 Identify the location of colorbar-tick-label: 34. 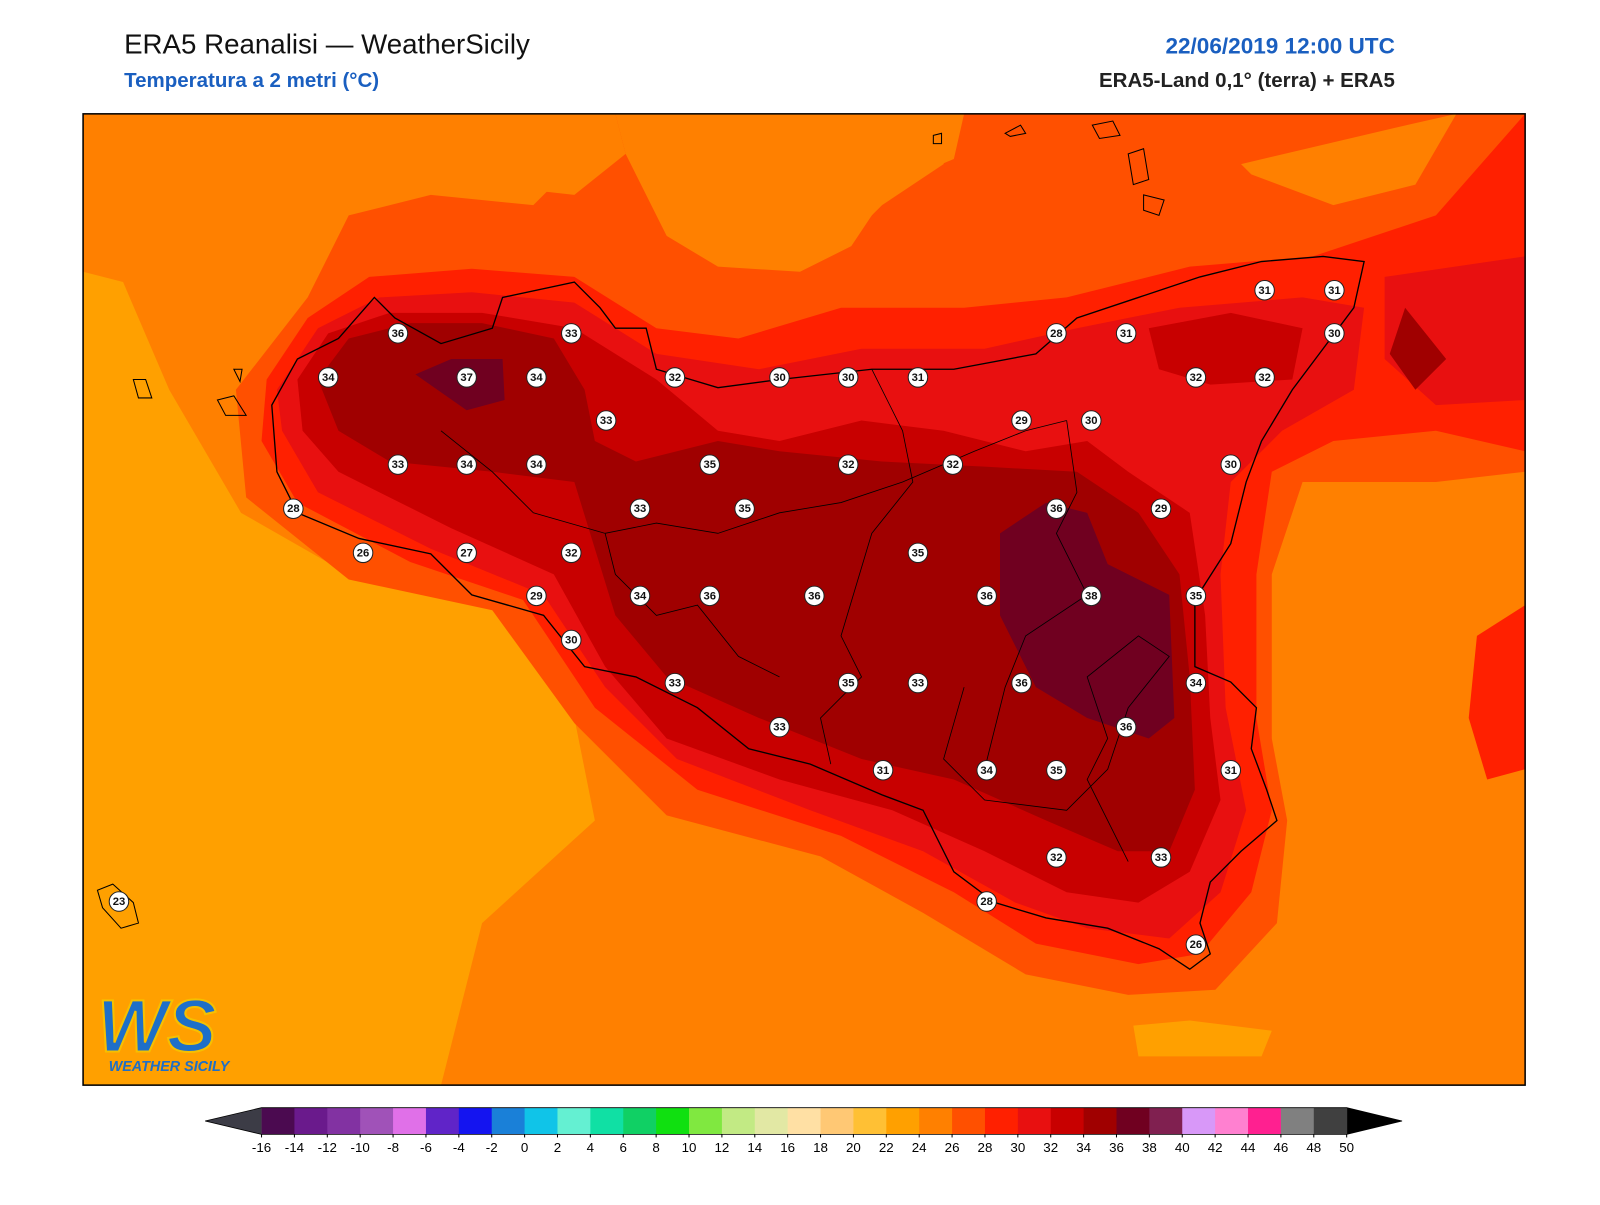
(1083, 1147).